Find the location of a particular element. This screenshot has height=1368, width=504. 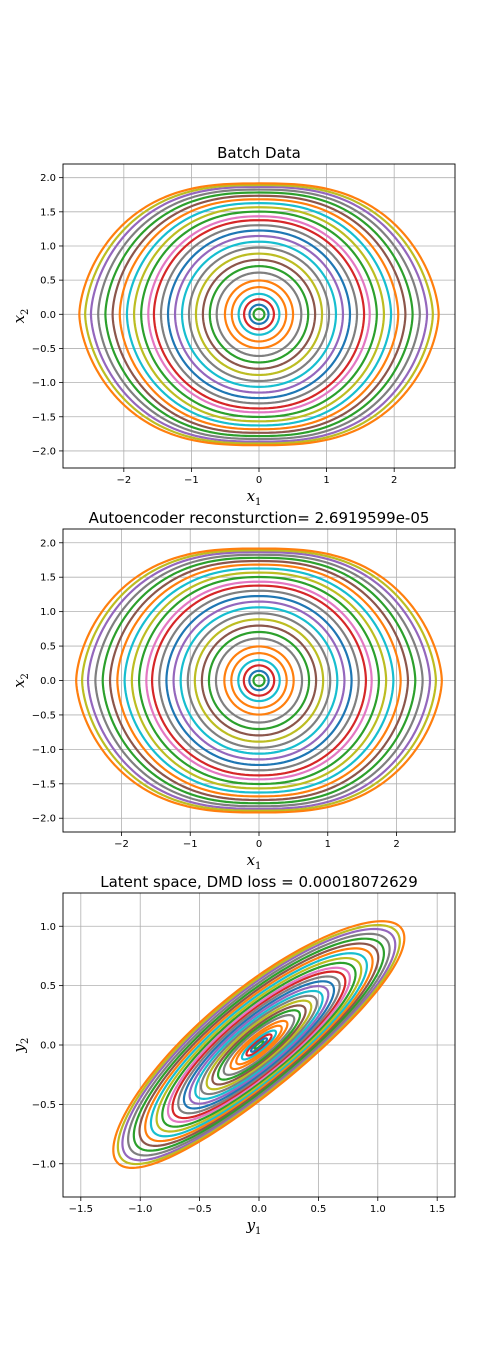

x-tick-label: 0.0 is located at coordinates (259, 1209).